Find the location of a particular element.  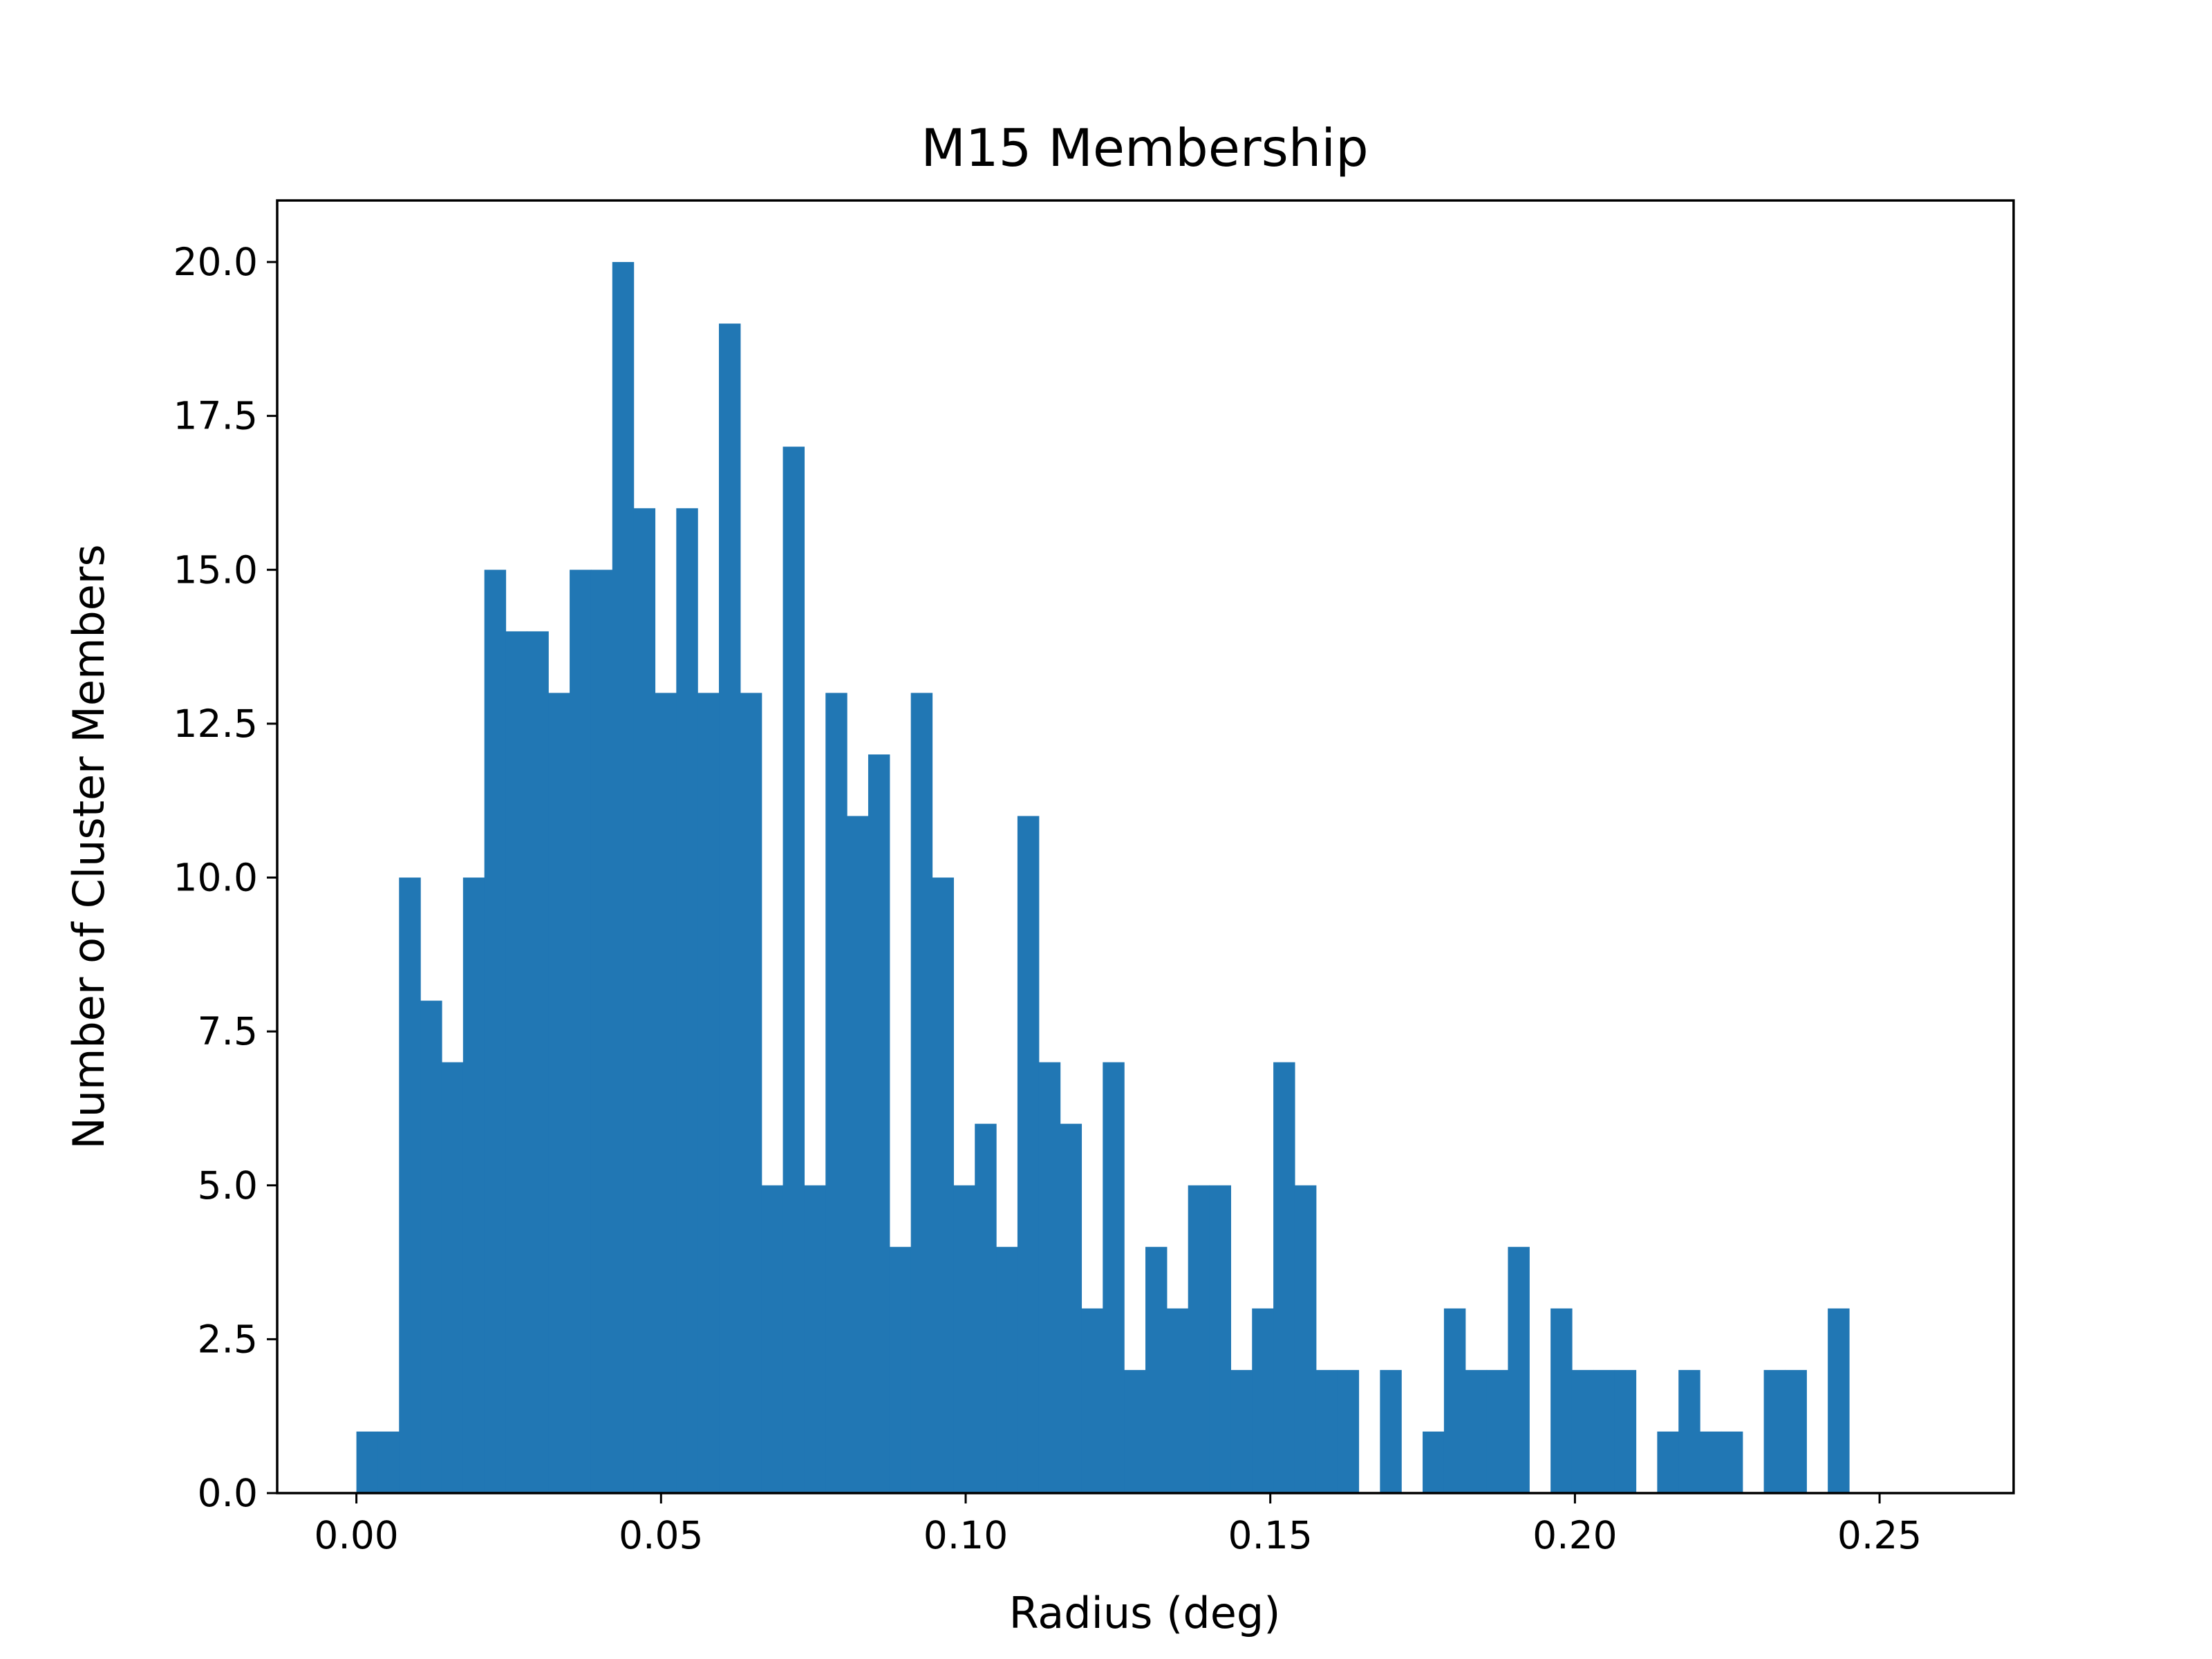

x-axis-ticks: 0.00 0.05 0.10 0.15 0.20 0.25 is located at coordinates (1118, 1525).